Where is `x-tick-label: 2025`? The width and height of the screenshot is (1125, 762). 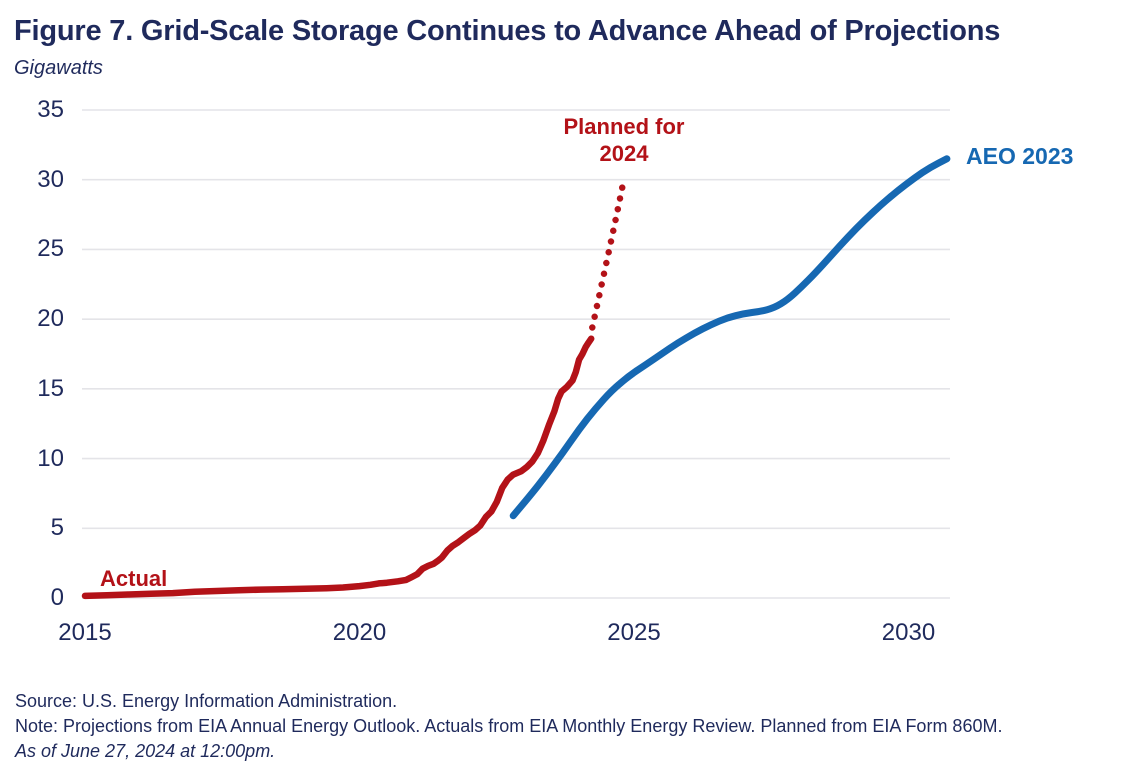
x-tick-label: 2025 is located at coordinates (634, 632).